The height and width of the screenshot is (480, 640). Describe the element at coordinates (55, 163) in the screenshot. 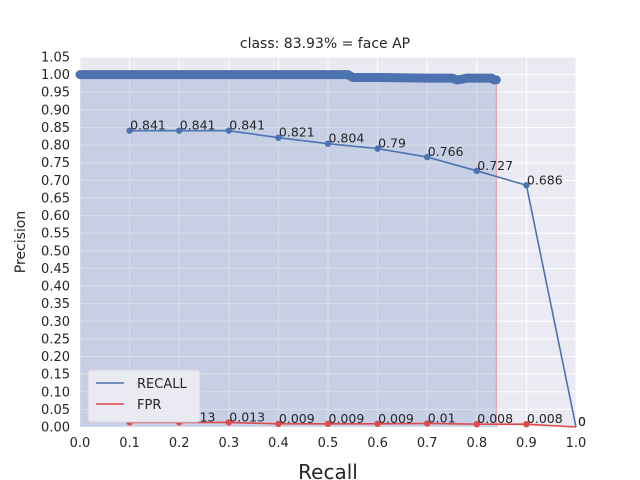

I see `y-tick-label: 0.75` at that location.